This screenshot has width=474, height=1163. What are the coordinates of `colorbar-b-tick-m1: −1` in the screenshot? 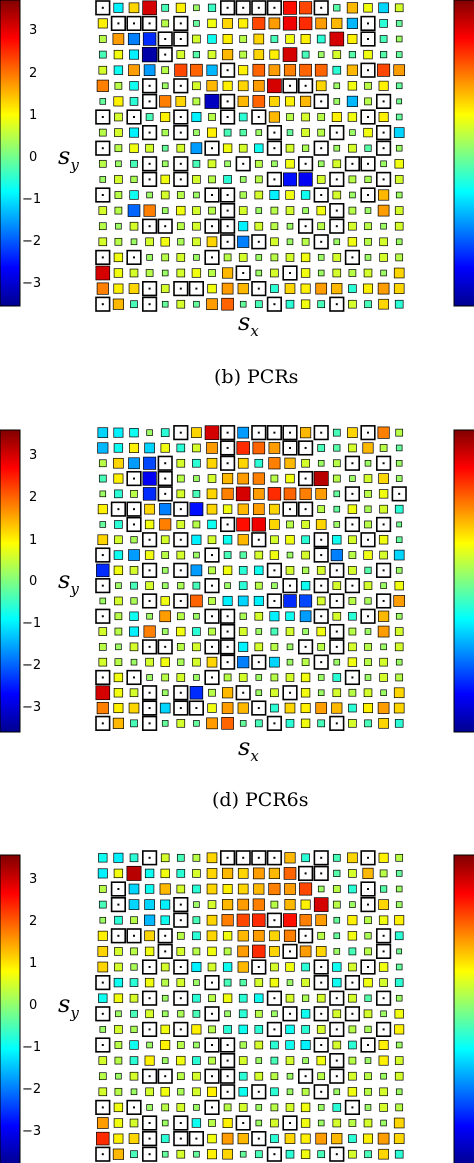 It's located at (31, 199).